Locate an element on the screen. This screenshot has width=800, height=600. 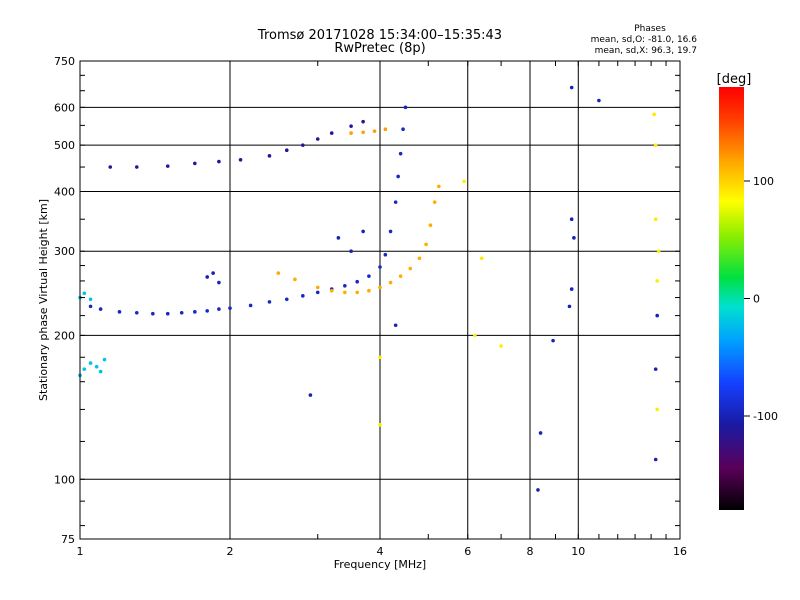
x-tick-label: 10 is located at coordinates (578, 551).